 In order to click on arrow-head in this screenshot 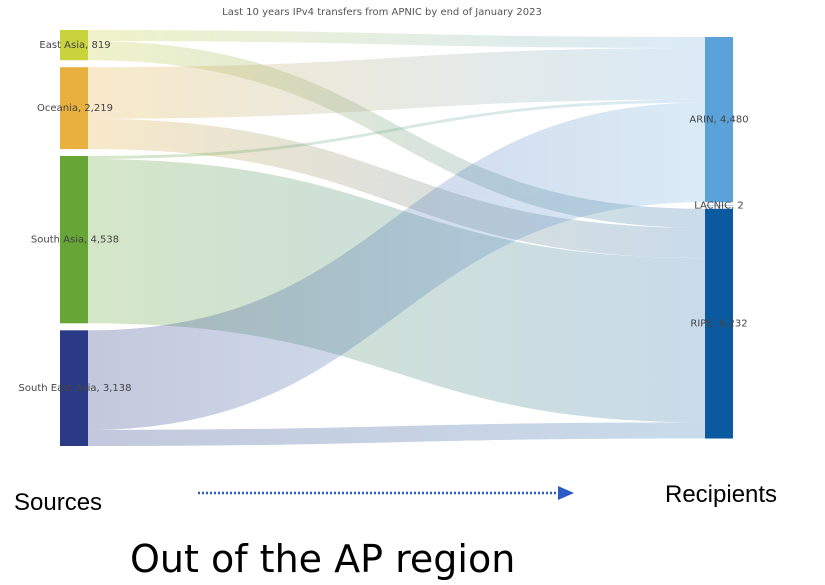, I will do `click(566, 493)`.